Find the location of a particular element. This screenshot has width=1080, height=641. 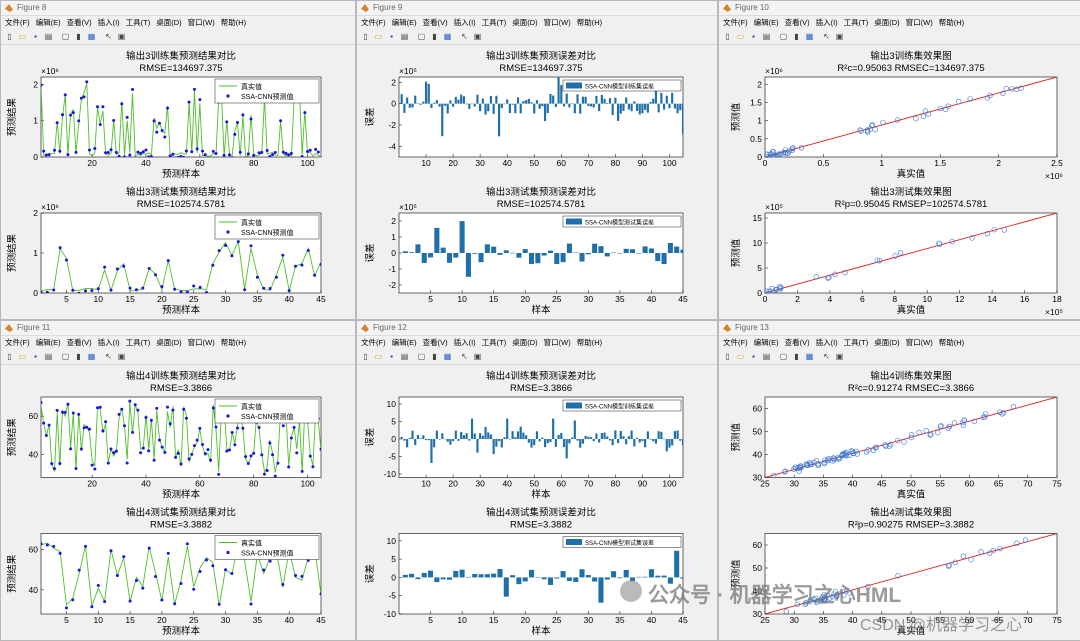

window-titlebar: Figure 13 is located at coordinates (899, 328).